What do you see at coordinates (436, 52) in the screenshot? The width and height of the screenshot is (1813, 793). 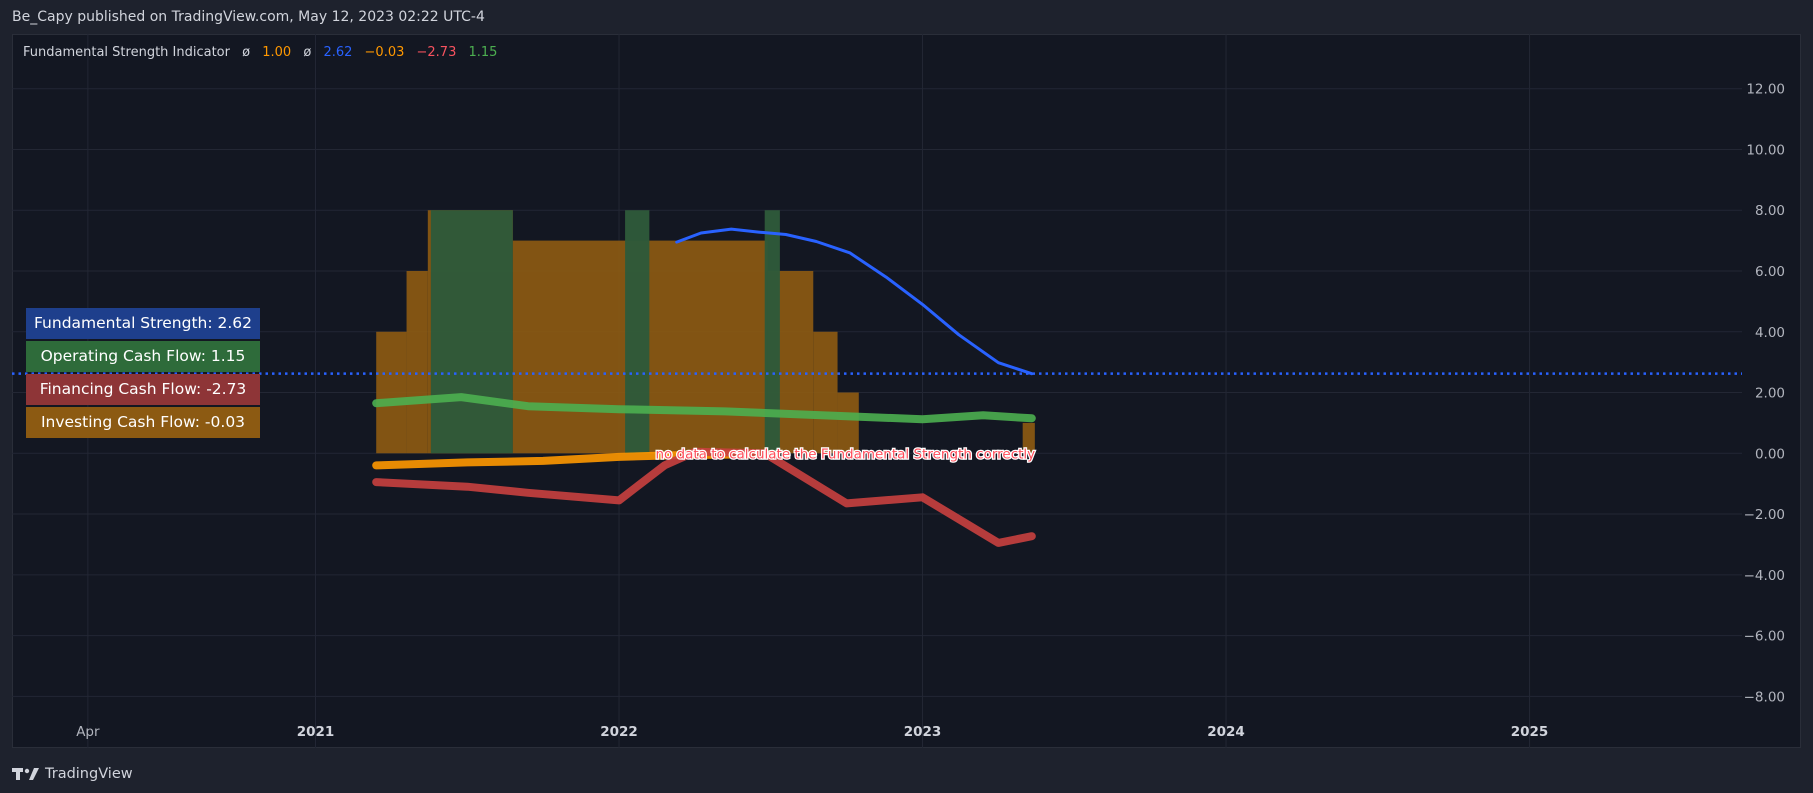 I see `indicator-value-4: −2.73` at bounding box center [436, 52].